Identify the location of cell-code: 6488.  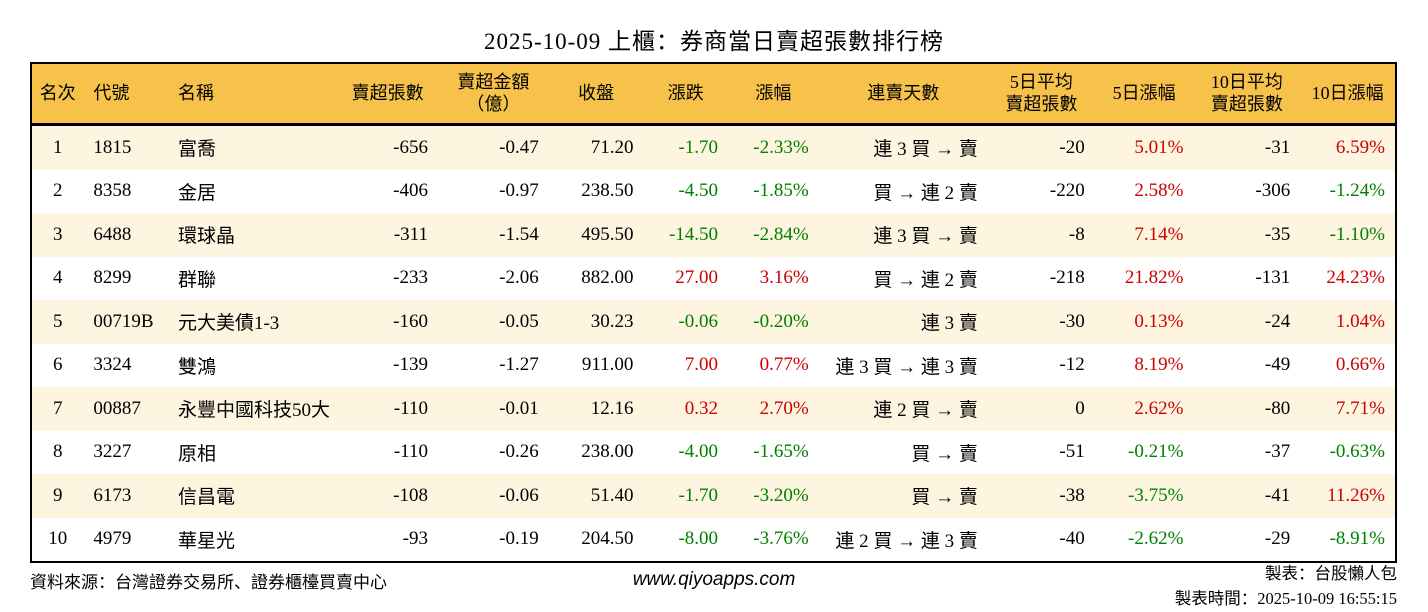
(112, 234).